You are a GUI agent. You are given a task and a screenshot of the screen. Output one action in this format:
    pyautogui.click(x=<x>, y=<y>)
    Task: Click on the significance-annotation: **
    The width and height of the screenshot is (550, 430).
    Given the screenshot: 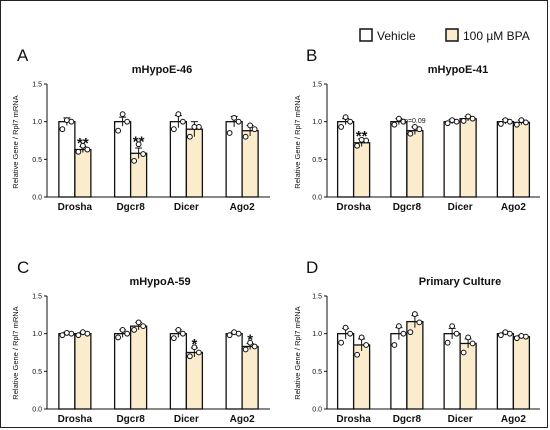 What is the action you would take?
    pyautogui.click(x=362, y=136)
    